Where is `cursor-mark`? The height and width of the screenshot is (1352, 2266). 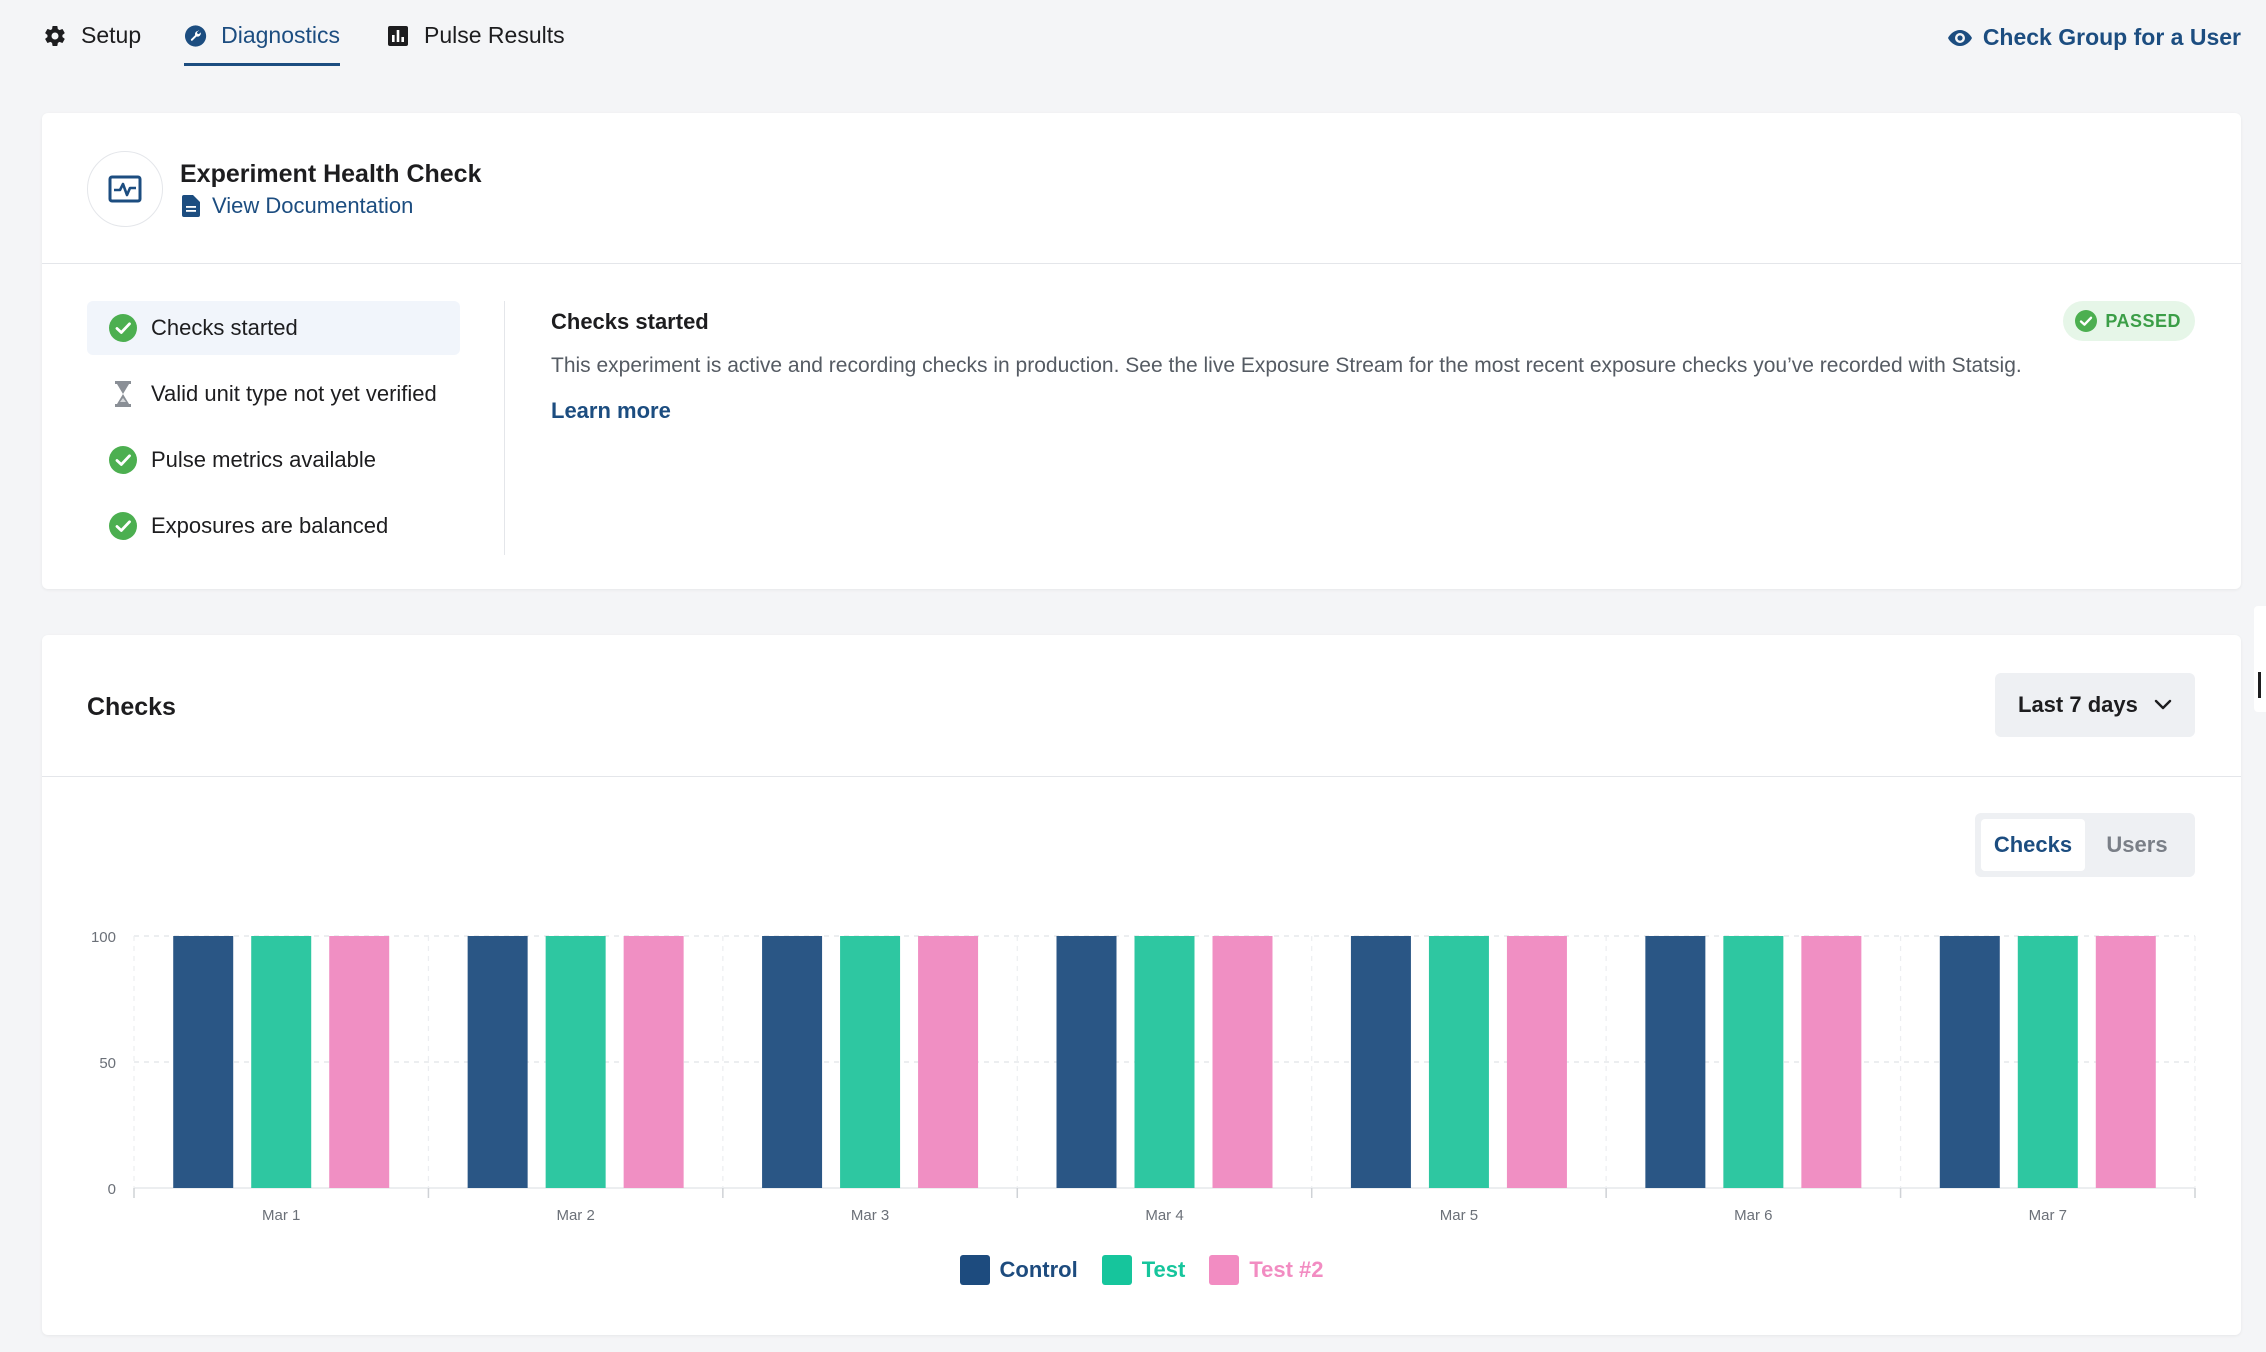 cursor-mark is located at coordinates (2259, 685).